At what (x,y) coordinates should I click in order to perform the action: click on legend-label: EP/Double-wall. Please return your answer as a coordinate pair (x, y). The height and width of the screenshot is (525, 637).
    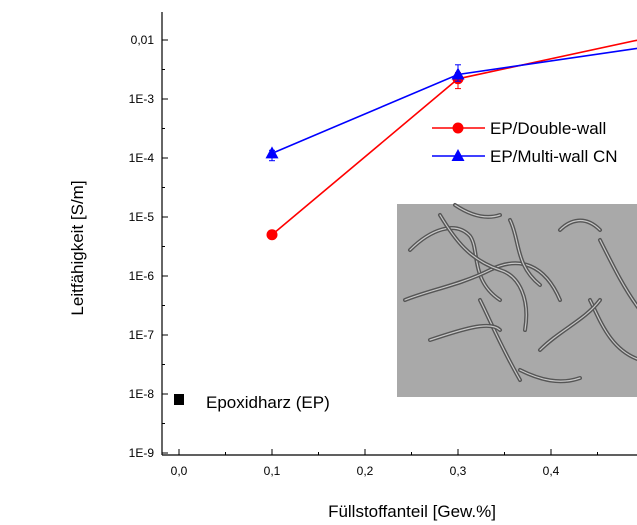
    Looking at the image, I should click on (548, 128).